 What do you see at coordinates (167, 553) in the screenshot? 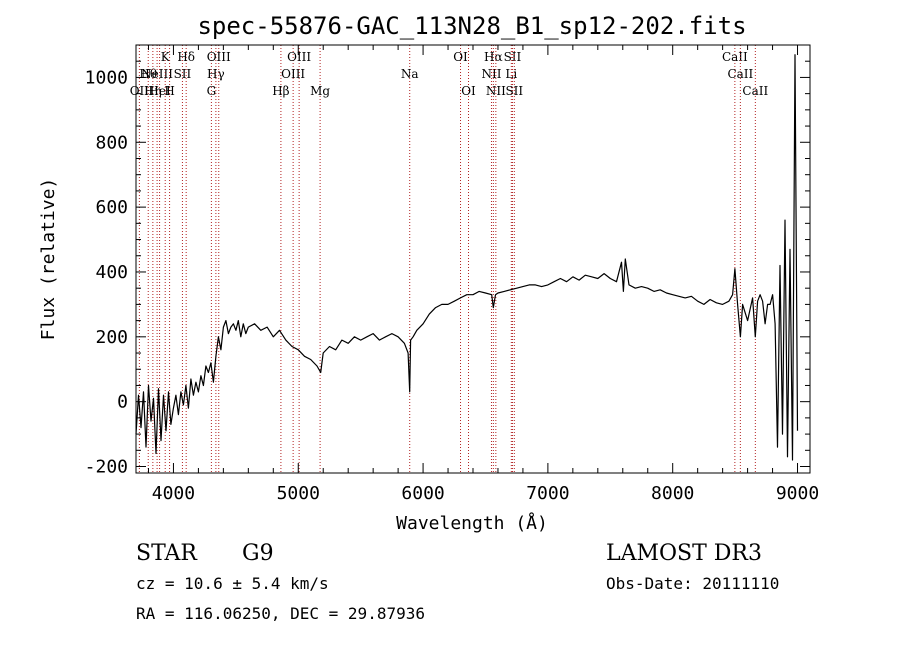
I see `class-label: STAR` at bounding box center [167, 553].